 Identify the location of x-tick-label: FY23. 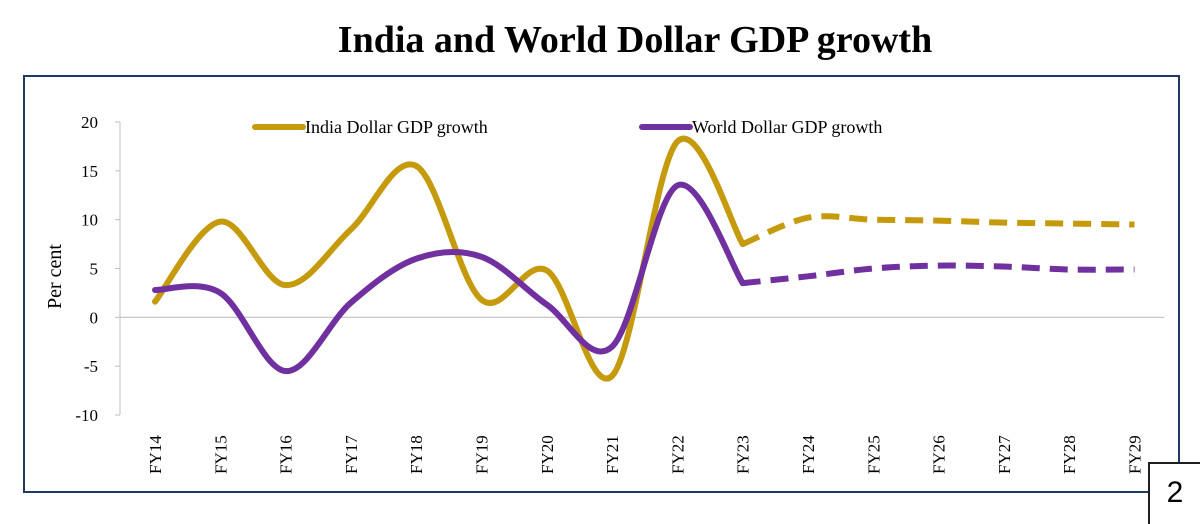
(743, 454).